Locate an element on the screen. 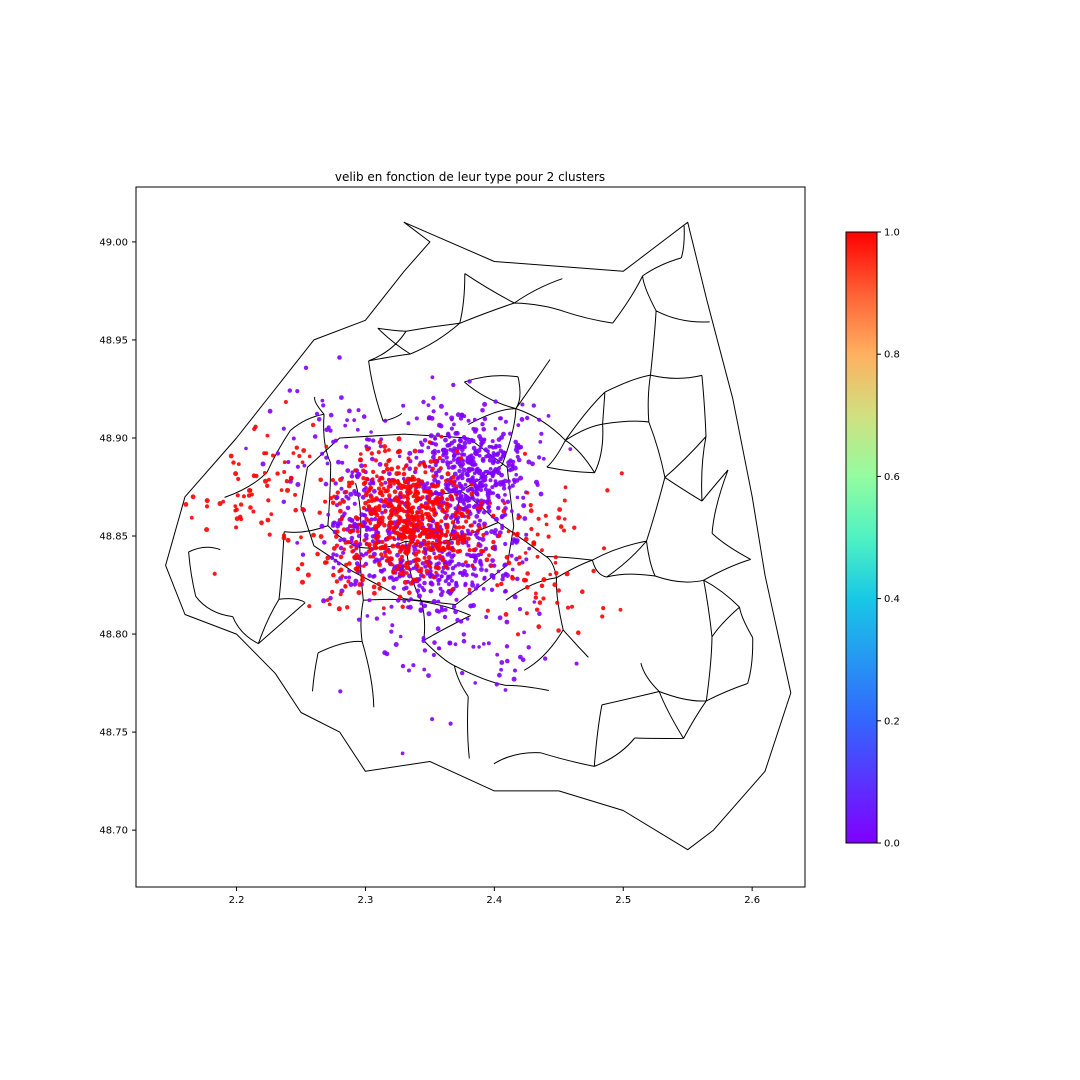 Image resolution: width=1080 pixels, height=1080 pixels. colorbar-tick-label: 0.4 is located at coordinates (892, 599).